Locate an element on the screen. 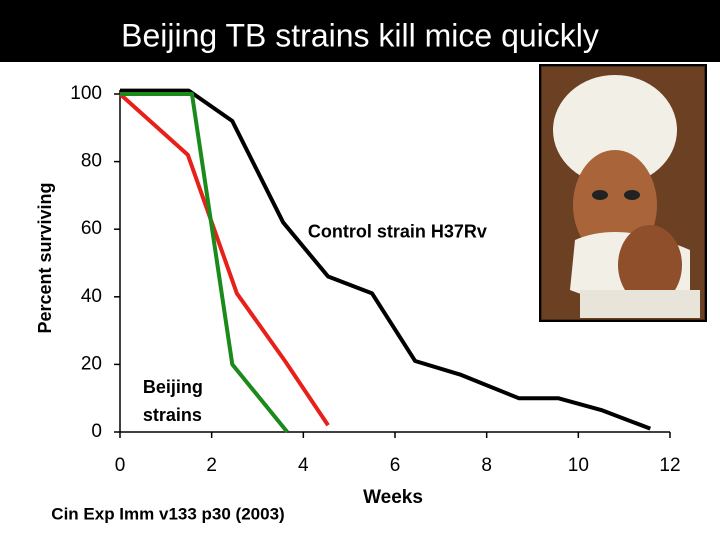 Image resolution: width=720 pixels, height=540 pixels. x-axis-label: Weeks is located at coordinates (393, 497).